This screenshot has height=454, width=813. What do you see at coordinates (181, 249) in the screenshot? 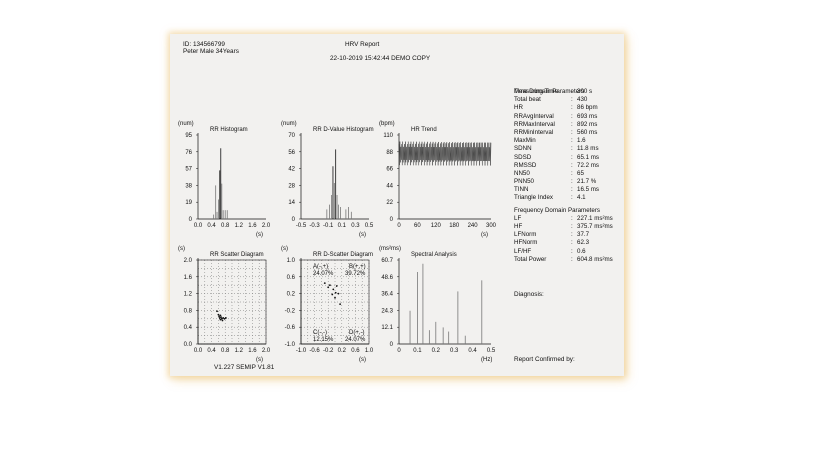
I see `chart4-y-unit: (s)` at bounding box center [181, 249].